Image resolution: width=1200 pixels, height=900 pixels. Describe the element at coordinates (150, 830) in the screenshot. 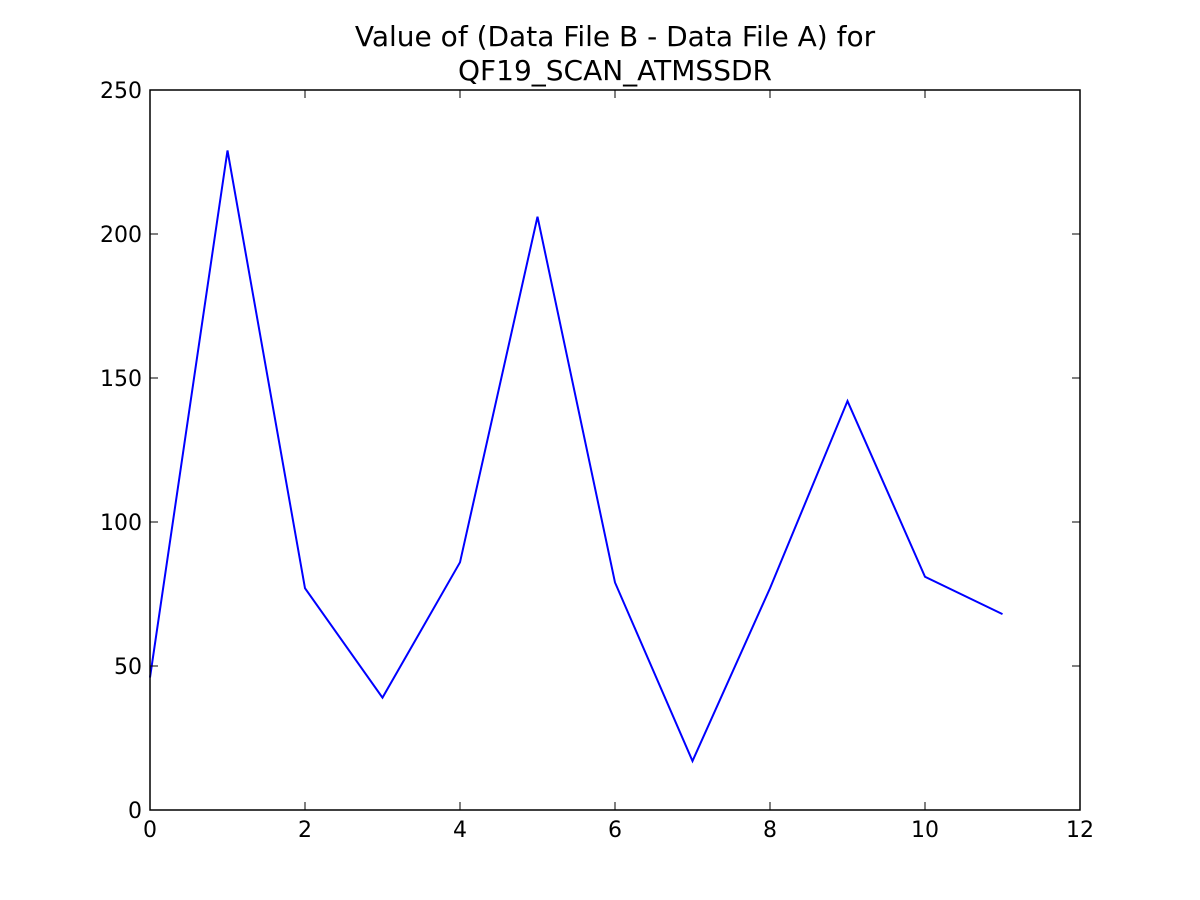

I see `x-tick-label-0: 0` at that location.